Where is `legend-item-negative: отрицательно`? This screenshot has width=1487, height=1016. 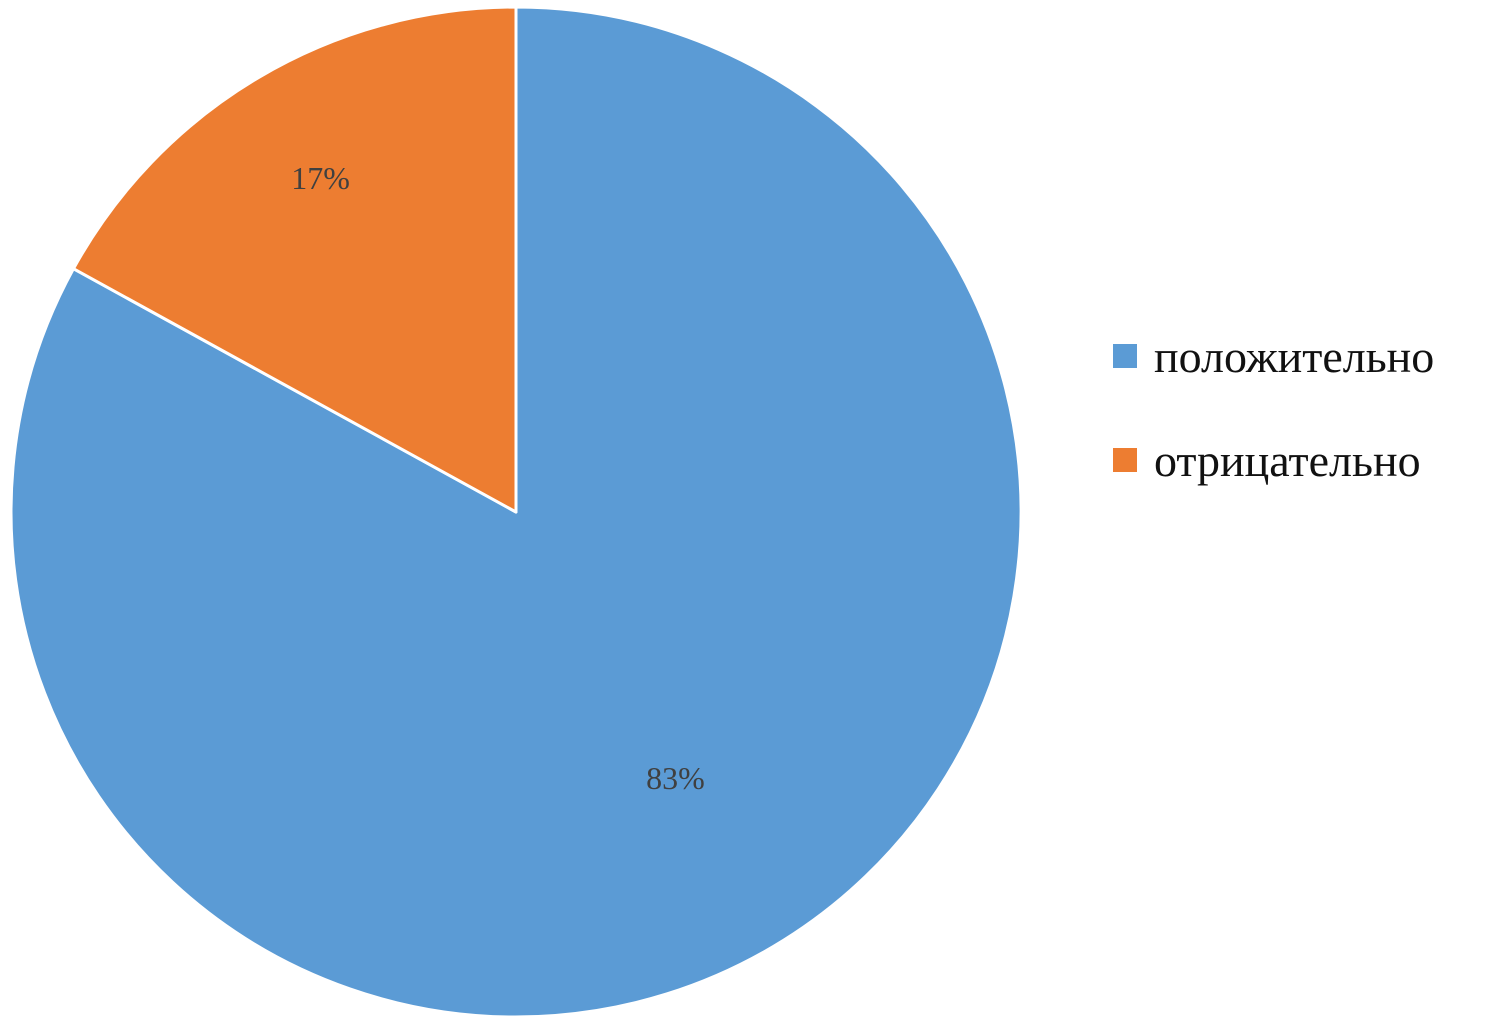 legend-item-negative: отрицательно is located at coordinates (1273, 460).